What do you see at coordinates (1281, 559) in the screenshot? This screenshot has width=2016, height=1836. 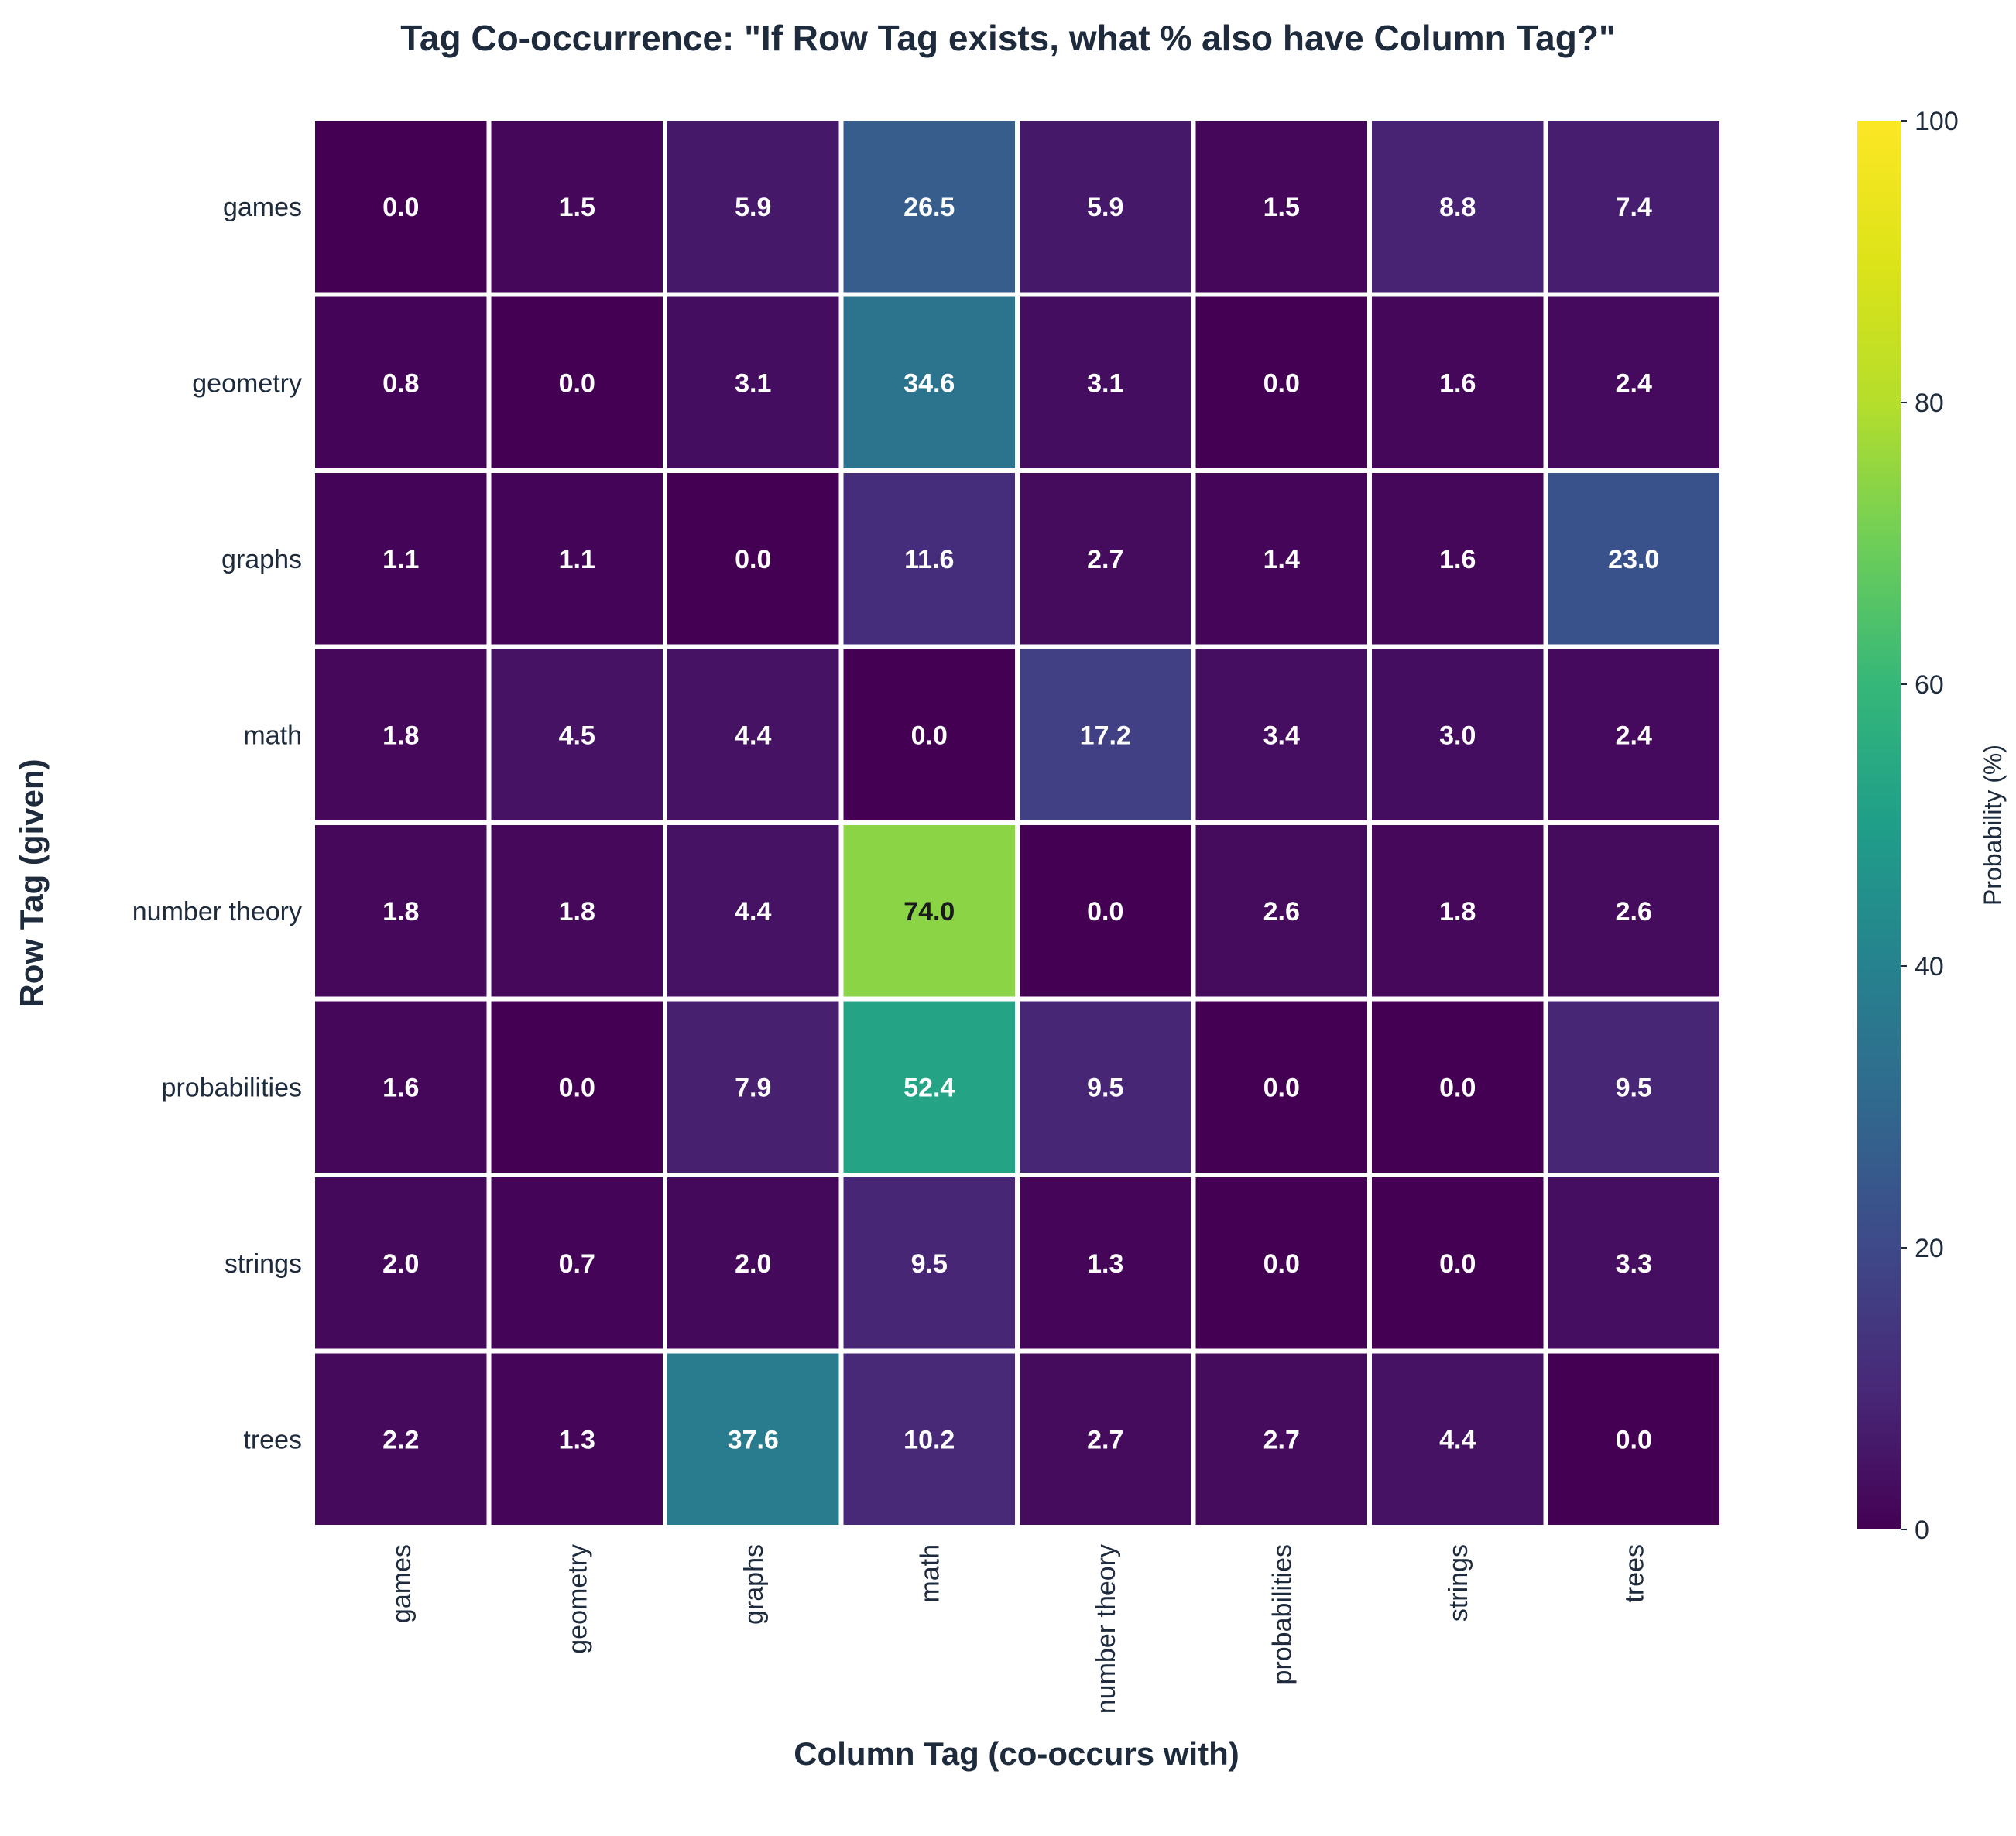 I see `cell-value-label: 1.4` at bounding box center [1281, 559].